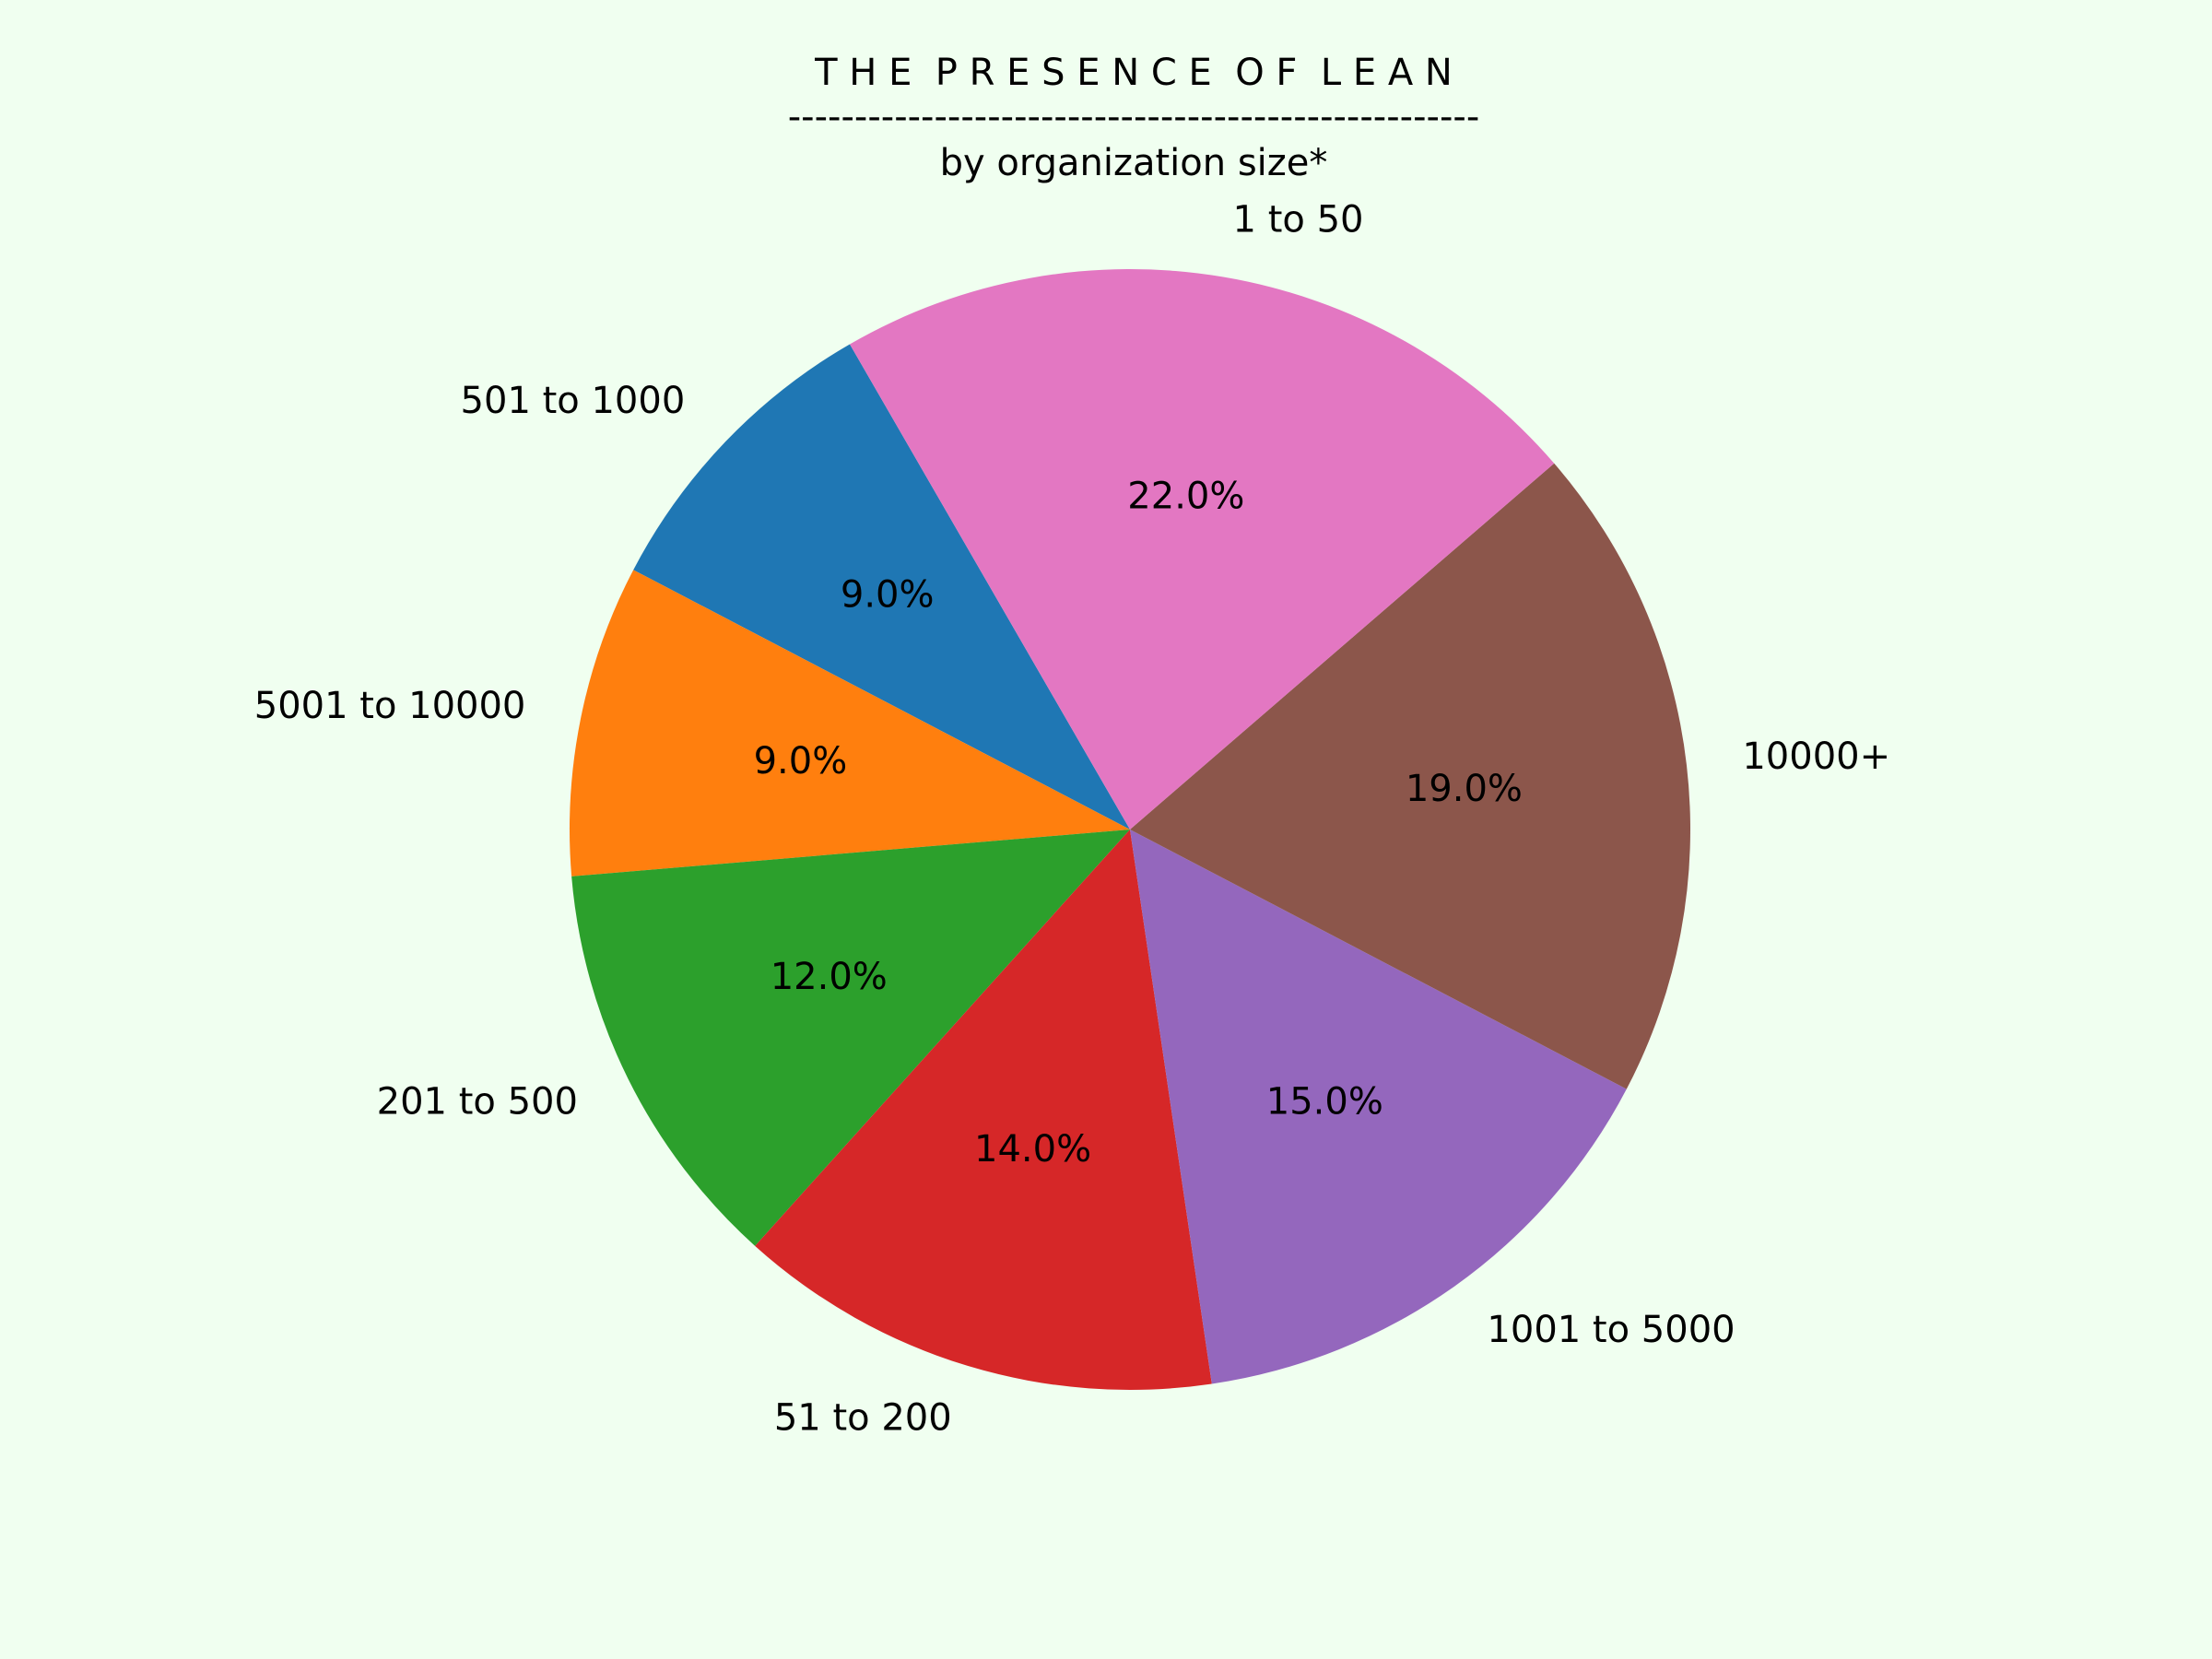 This screenshot has width=2212, height=1659. Describe the element at coordinates (888, 595) in the screenshot. I see `slice-percent-0: 9.0%` at that location.